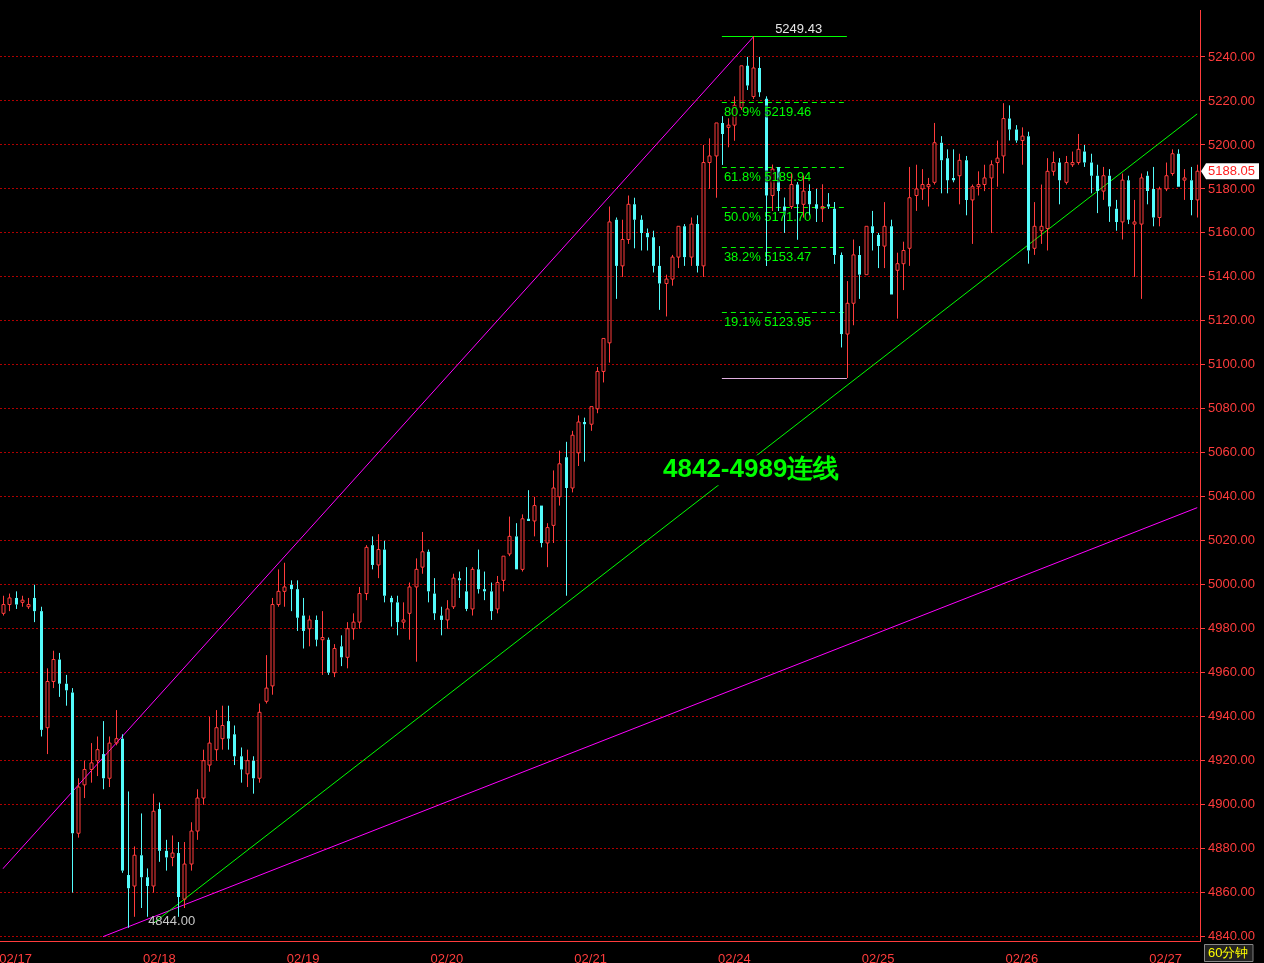  Describe the element at coordinates (1228, 952) in the screenshot. I see `text: 60分钟` at that location.